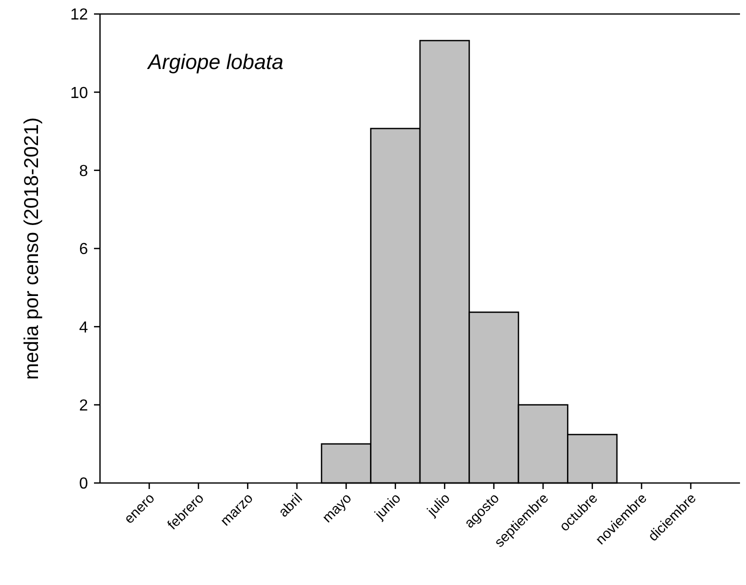 The height and width of the screenshot is (585, 746). What do you see at coordinates (83, 484) in the screenshot?
I see `y-tick-label: 0` at bounding box center [83, 484].